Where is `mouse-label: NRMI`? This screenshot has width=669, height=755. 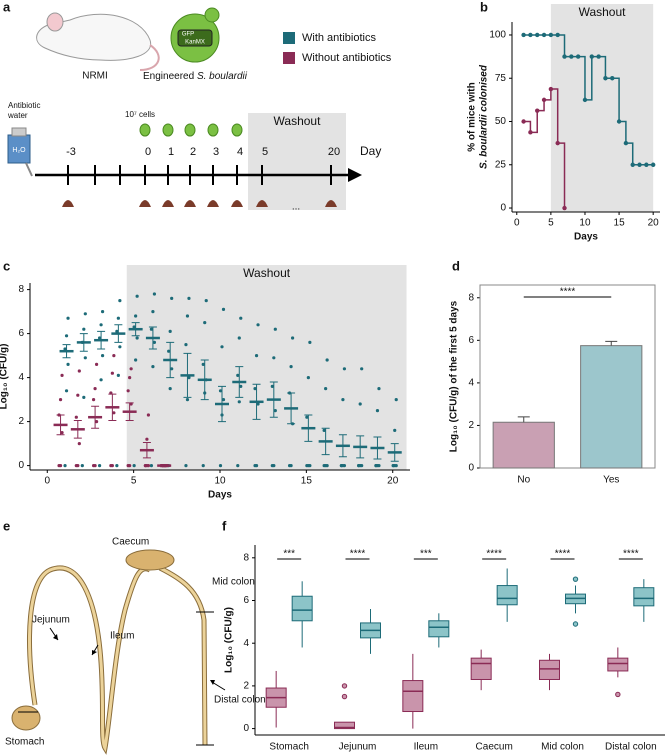
mouse-label: NRMI is located at coordinates (95, 76).